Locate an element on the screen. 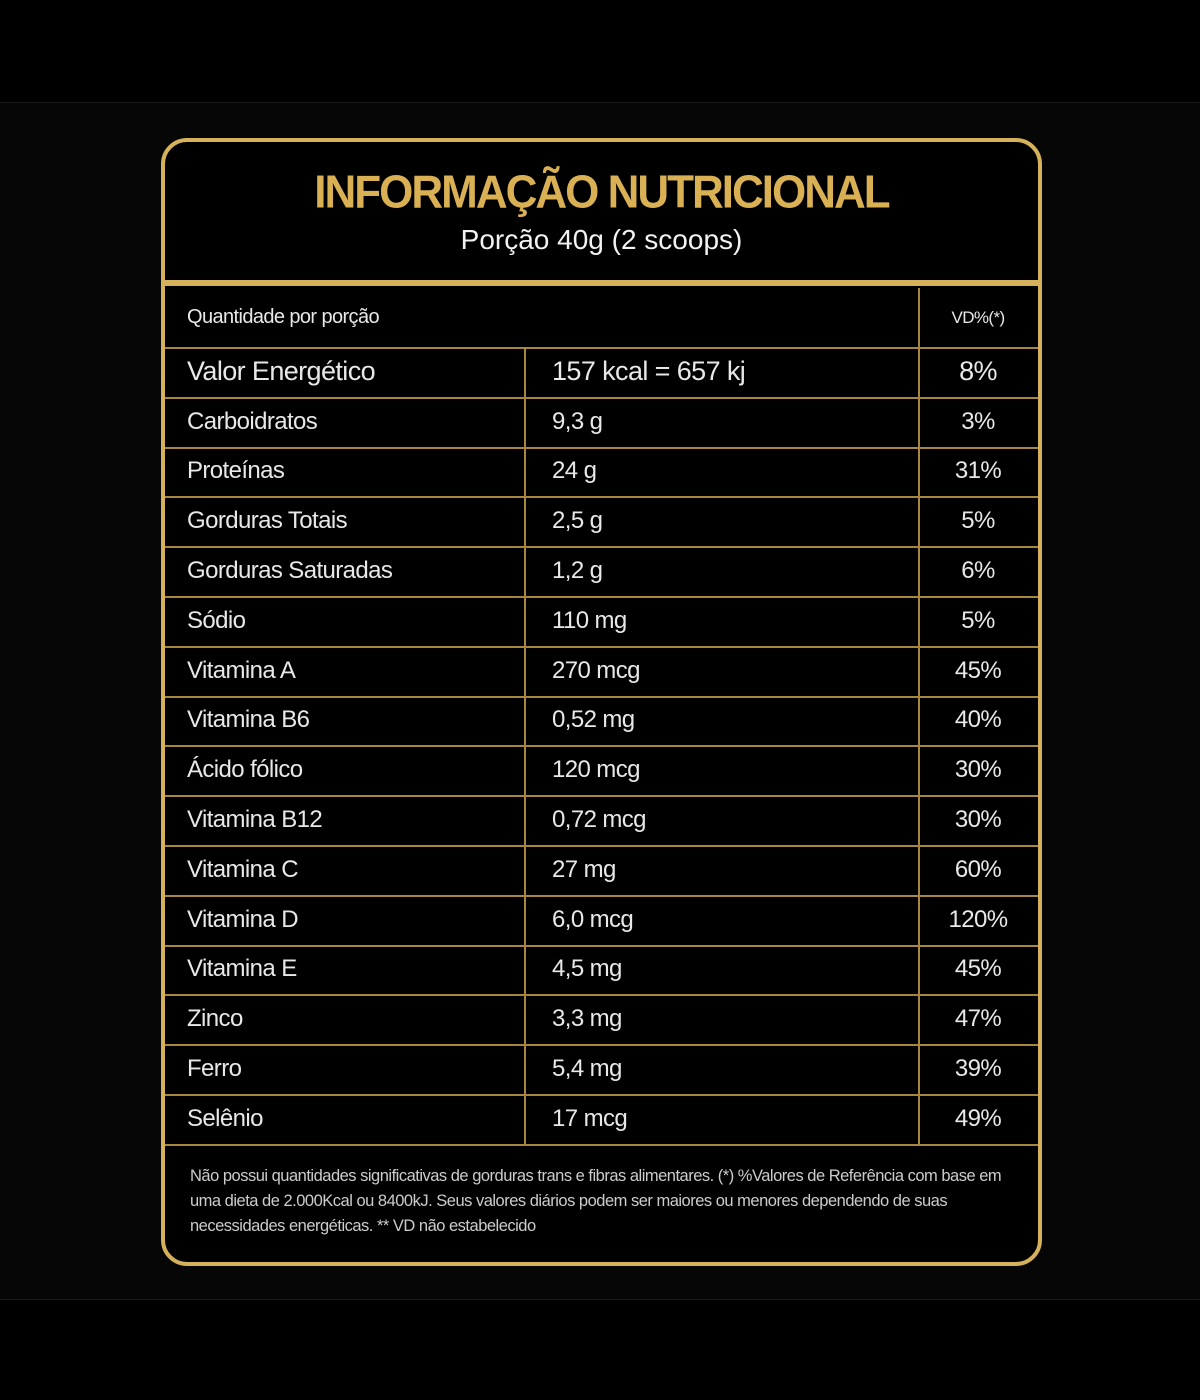  nutrient-name: Ácido fólico is located at coordinates (245, 770).